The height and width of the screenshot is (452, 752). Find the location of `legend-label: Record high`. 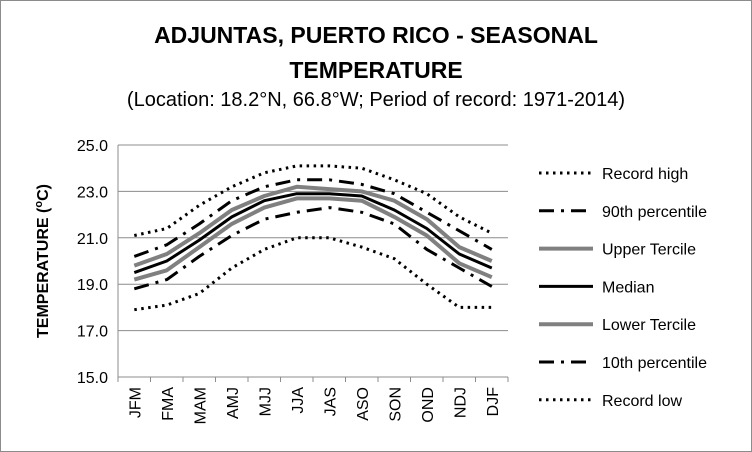

legend-label: Record high is located at coordinates (645, 174).